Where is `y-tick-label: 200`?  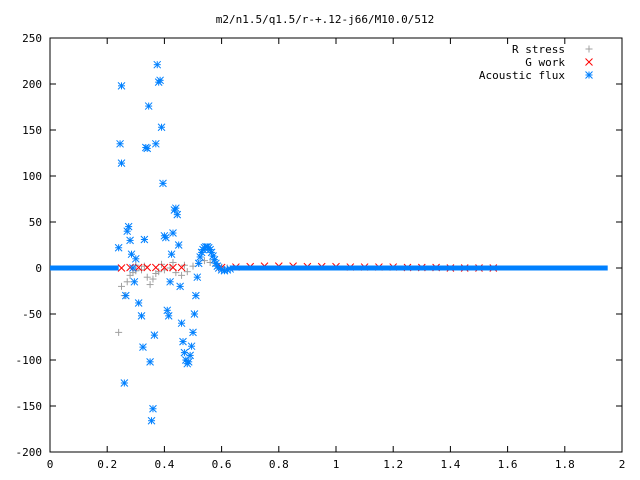
y-tick-label: 200 is located at coordinates (32, 84).